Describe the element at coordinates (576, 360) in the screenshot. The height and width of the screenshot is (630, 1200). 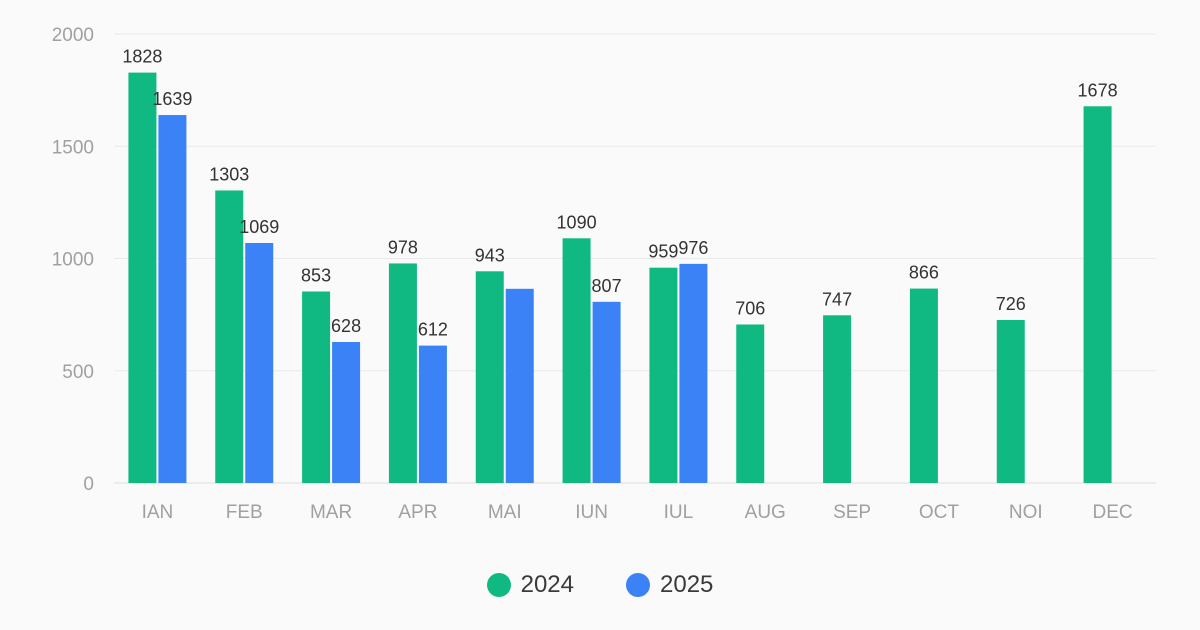
I see `bar-2024-iun` at that location.